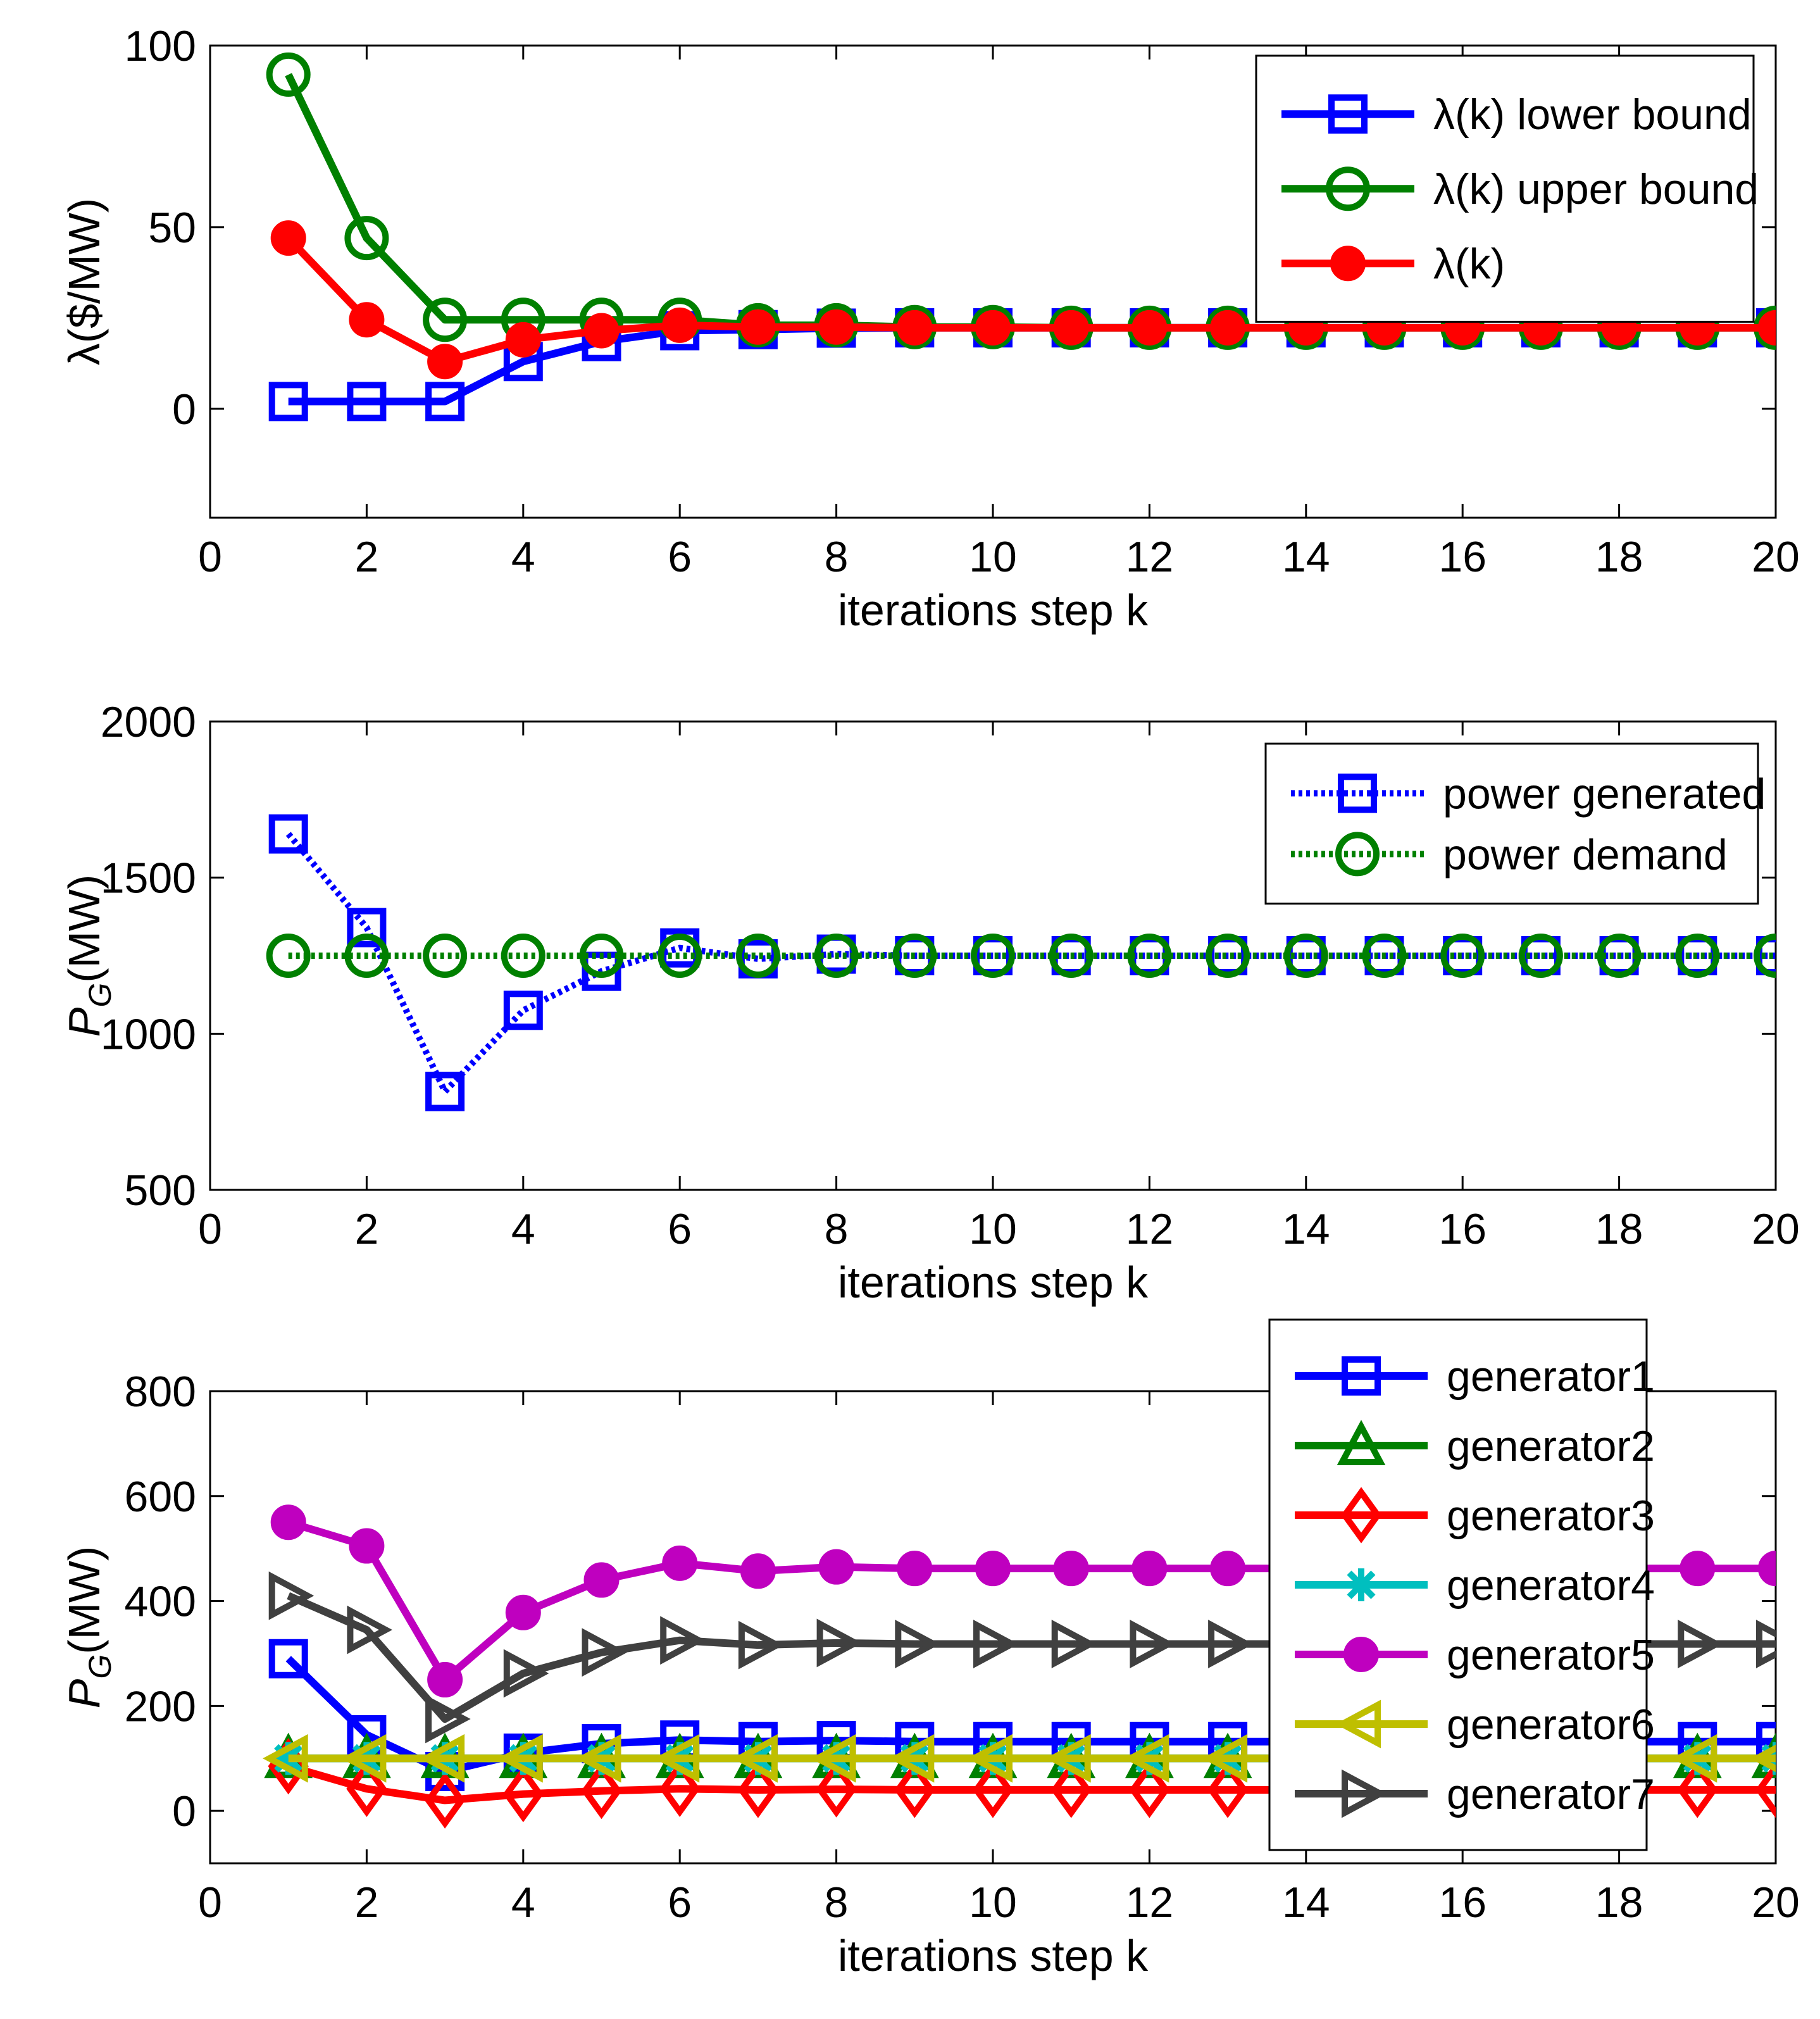 The width and height of the screenshot is (1820, 2019). I want to click on y-tick-label: 1500, so click(148, 878).